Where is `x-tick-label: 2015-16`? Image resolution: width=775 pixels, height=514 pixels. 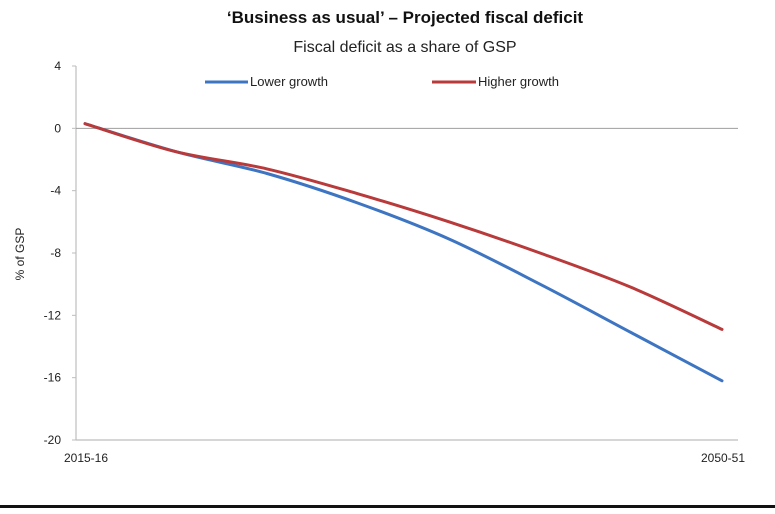
x-tick-label: 2015-16 is located at coordinates (86, 458).